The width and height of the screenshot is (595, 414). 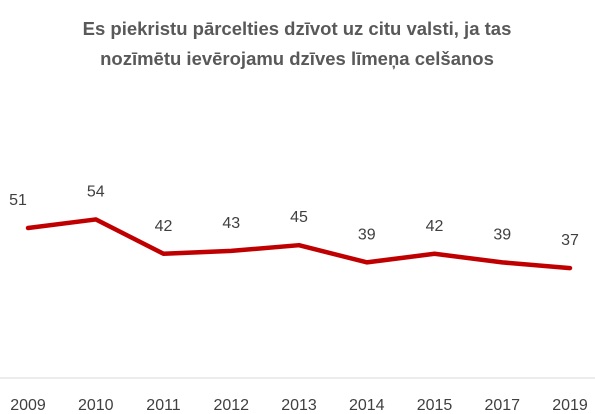 I want to click on data-label: 37, so click(x=570, y=240).